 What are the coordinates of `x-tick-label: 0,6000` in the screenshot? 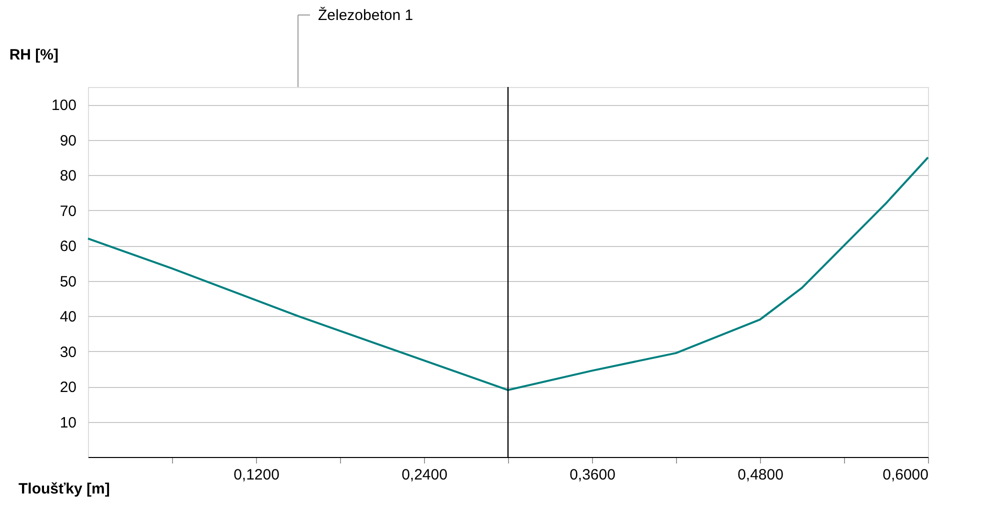 It's located at (905, 475).